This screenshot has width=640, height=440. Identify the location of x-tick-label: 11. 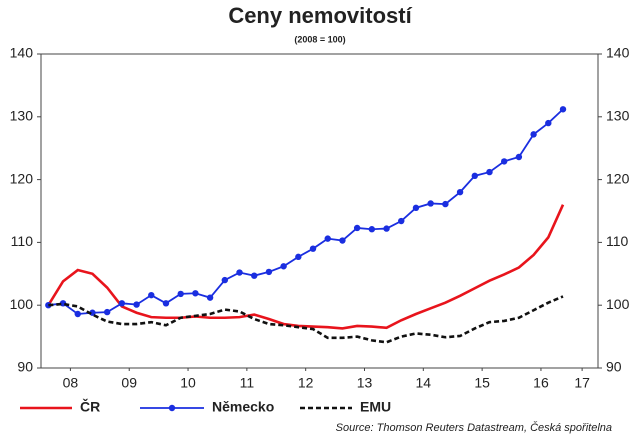
(247, 383).